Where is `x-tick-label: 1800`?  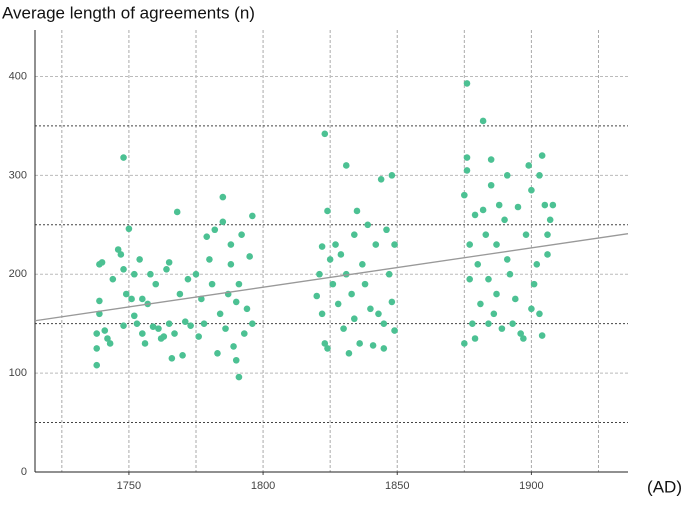
x-tick-label: 1800 is located at coordinates (263, 486).